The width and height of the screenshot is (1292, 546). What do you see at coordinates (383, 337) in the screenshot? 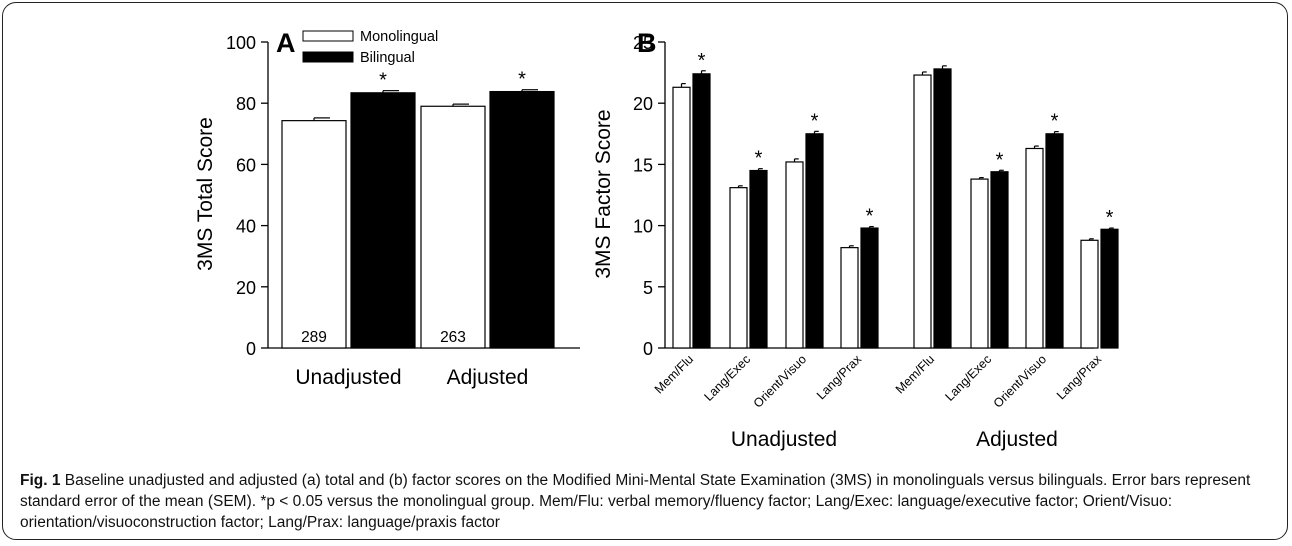
I see `panel-a-bar-unadjusted-bilingual-n-label: 339` at bounding box center [383, 337].